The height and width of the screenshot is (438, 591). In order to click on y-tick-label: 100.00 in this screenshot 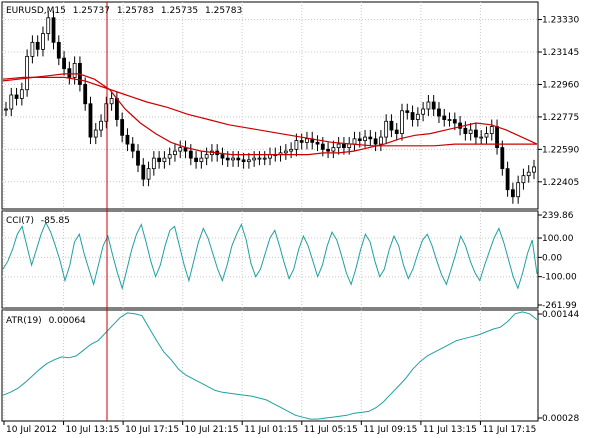, I will do `click(558, 239)`.